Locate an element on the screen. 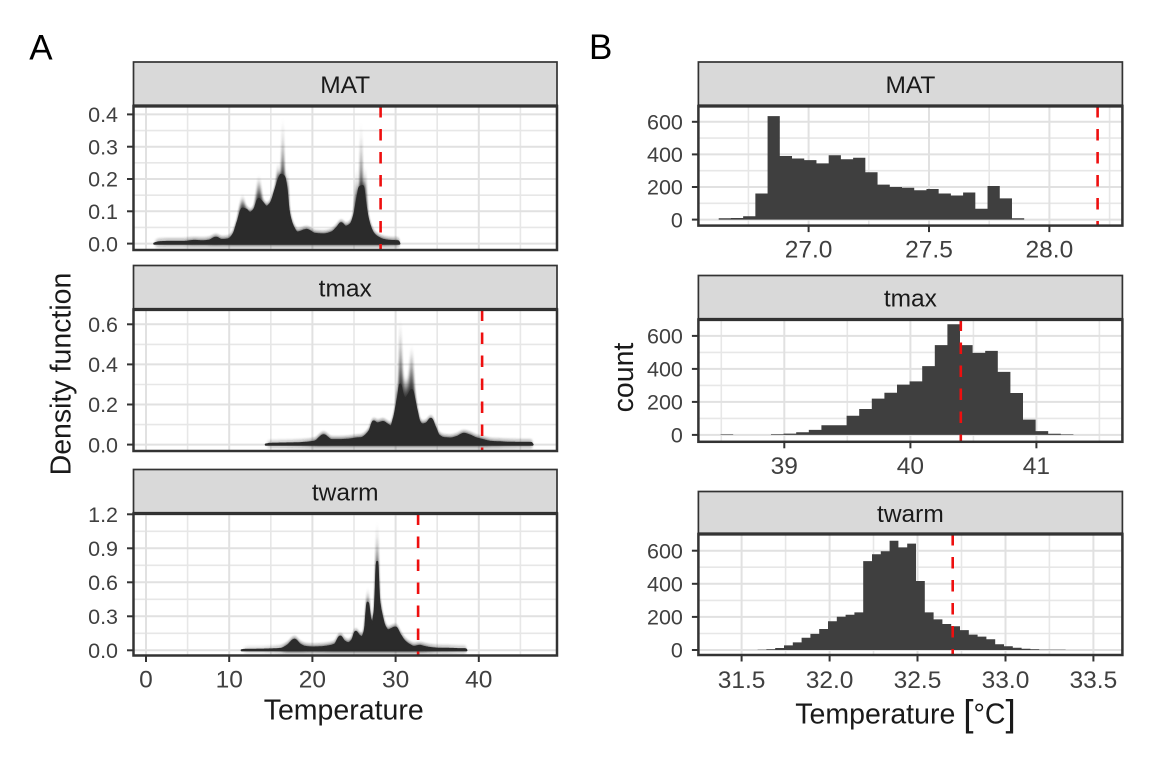 This screenshot has width=1152, height=768. svg-text: 27.0 is located at coordinates (809, 250).